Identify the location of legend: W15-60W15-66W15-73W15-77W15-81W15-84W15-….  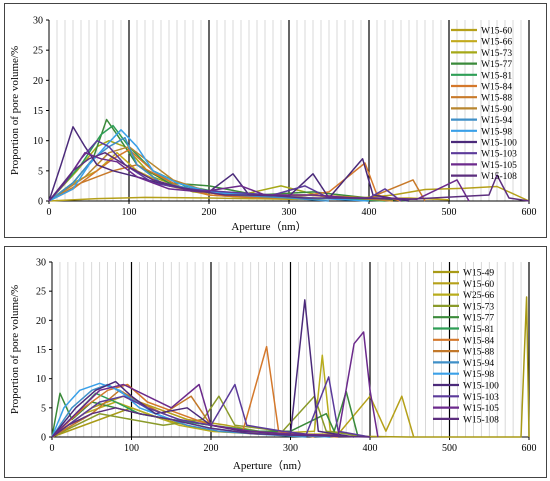
(484, 104).